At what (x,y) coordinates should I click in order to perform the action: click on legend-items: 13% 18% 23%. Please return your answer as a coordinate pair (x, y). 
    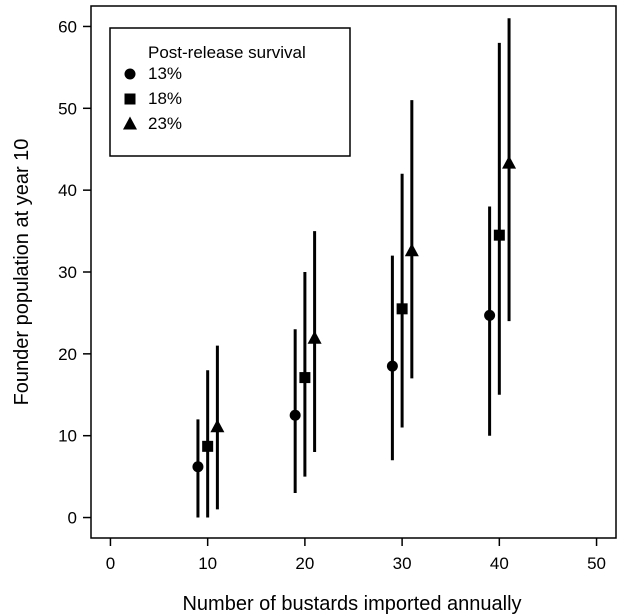
    Looking at the image, I should click on (152, 98).